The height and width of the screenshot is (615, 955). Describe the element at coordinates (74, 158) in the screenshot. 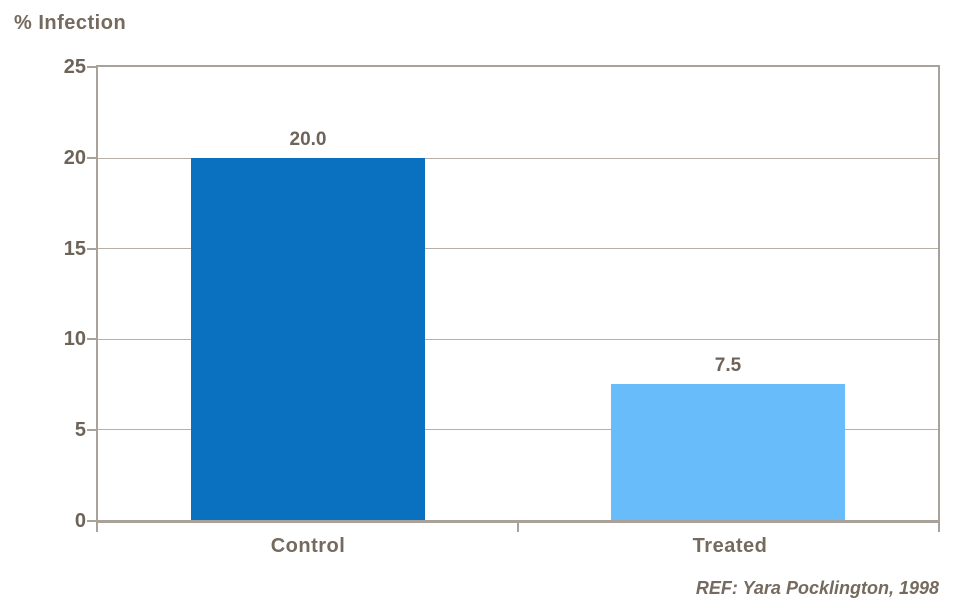

I see `y-axis-tick-label: 20` at that location.